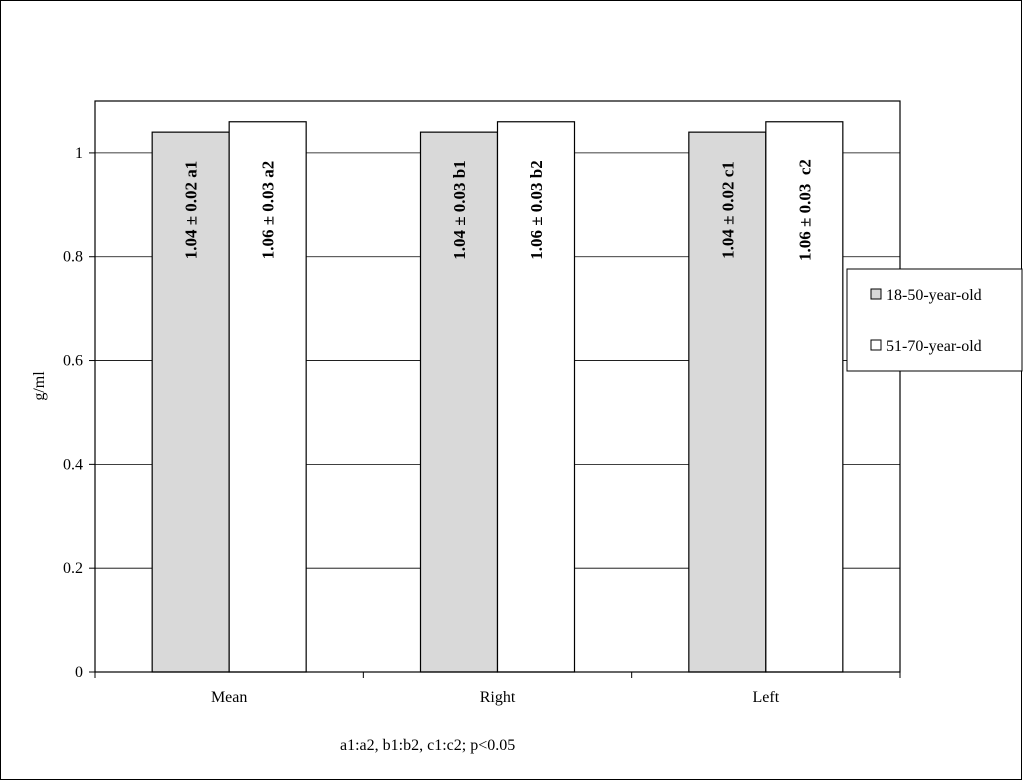  I want to click on significance-note: a1:a2, b1:b2, c1:c2; p<0.05, so click(427, 745).